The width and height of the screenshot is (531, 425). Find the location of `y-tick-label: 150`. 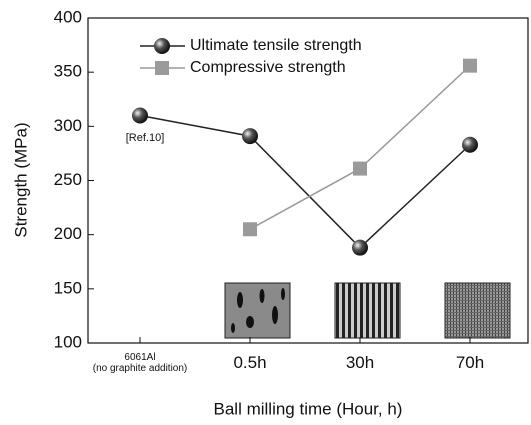

y-tick-label: 150 is located at coordinates (68, 287).